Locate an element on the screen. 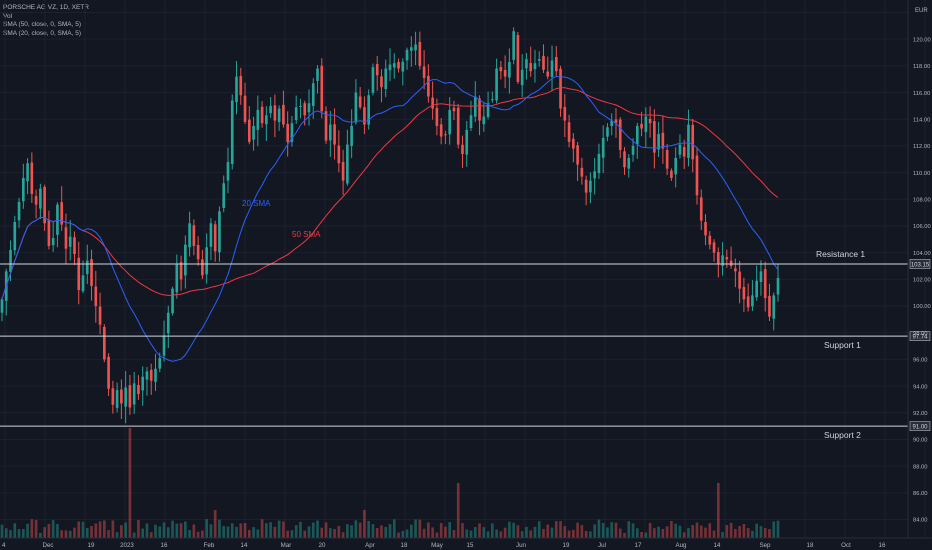 The image size is (932, 550). legend-volume: Vol is located at coordinates (8, 16).